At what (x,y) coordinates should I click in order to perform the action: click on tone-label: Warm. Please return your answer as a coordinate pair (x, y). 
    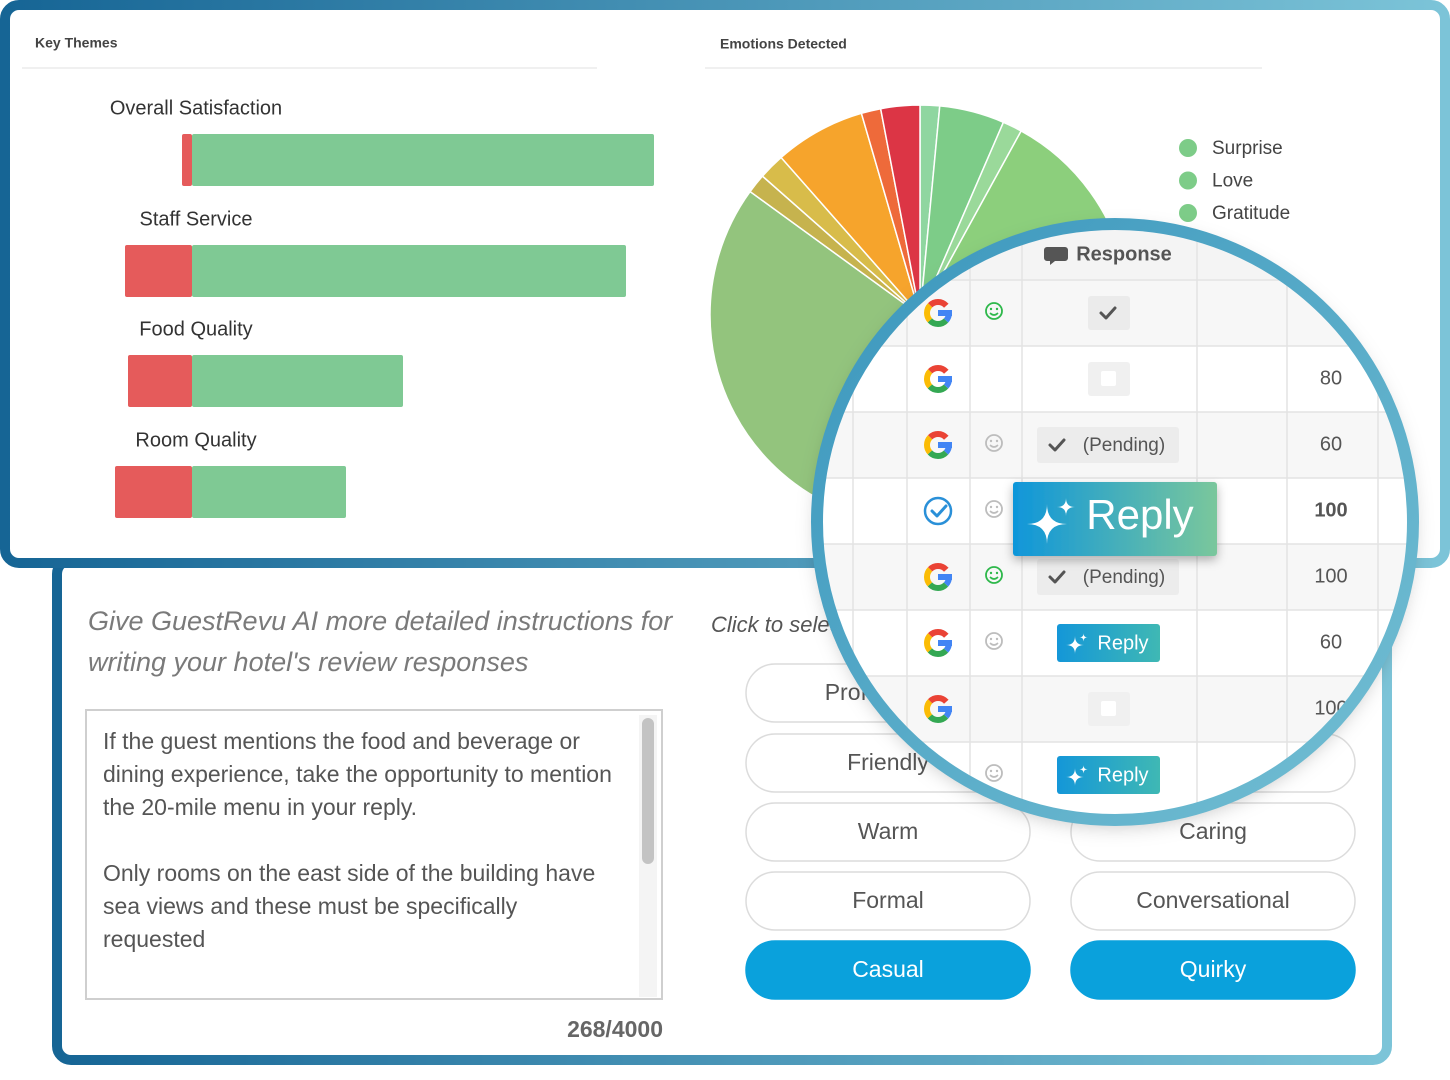
    Looking at the image, I should click on (888, 831).